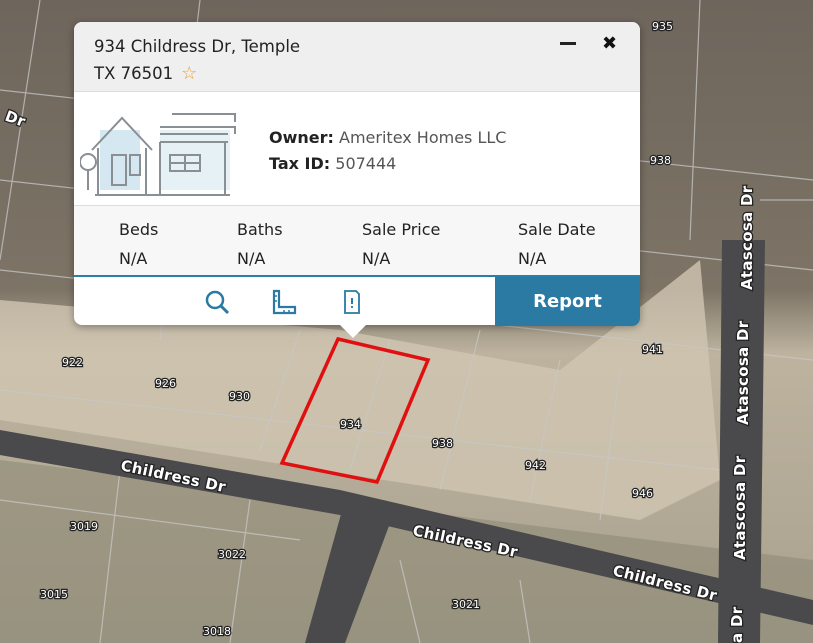  What do you see at coordinates (165, 383) in the screenshot?
I see `parcel-label: 926` at bounding box center [165, 383].